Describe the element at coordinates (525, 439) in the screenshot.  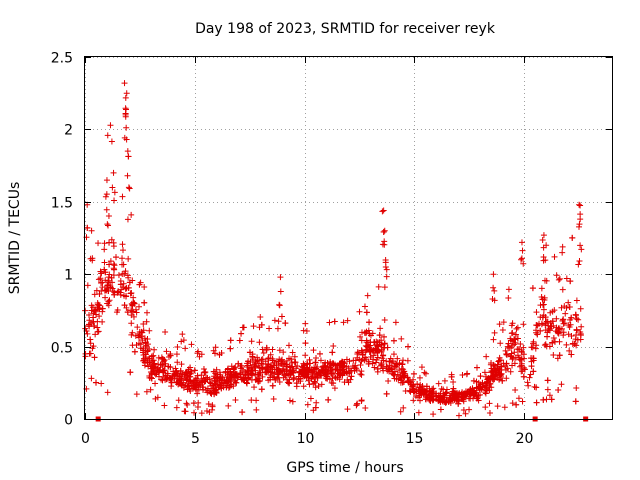
I see `x-tick-label: 20` at that location.